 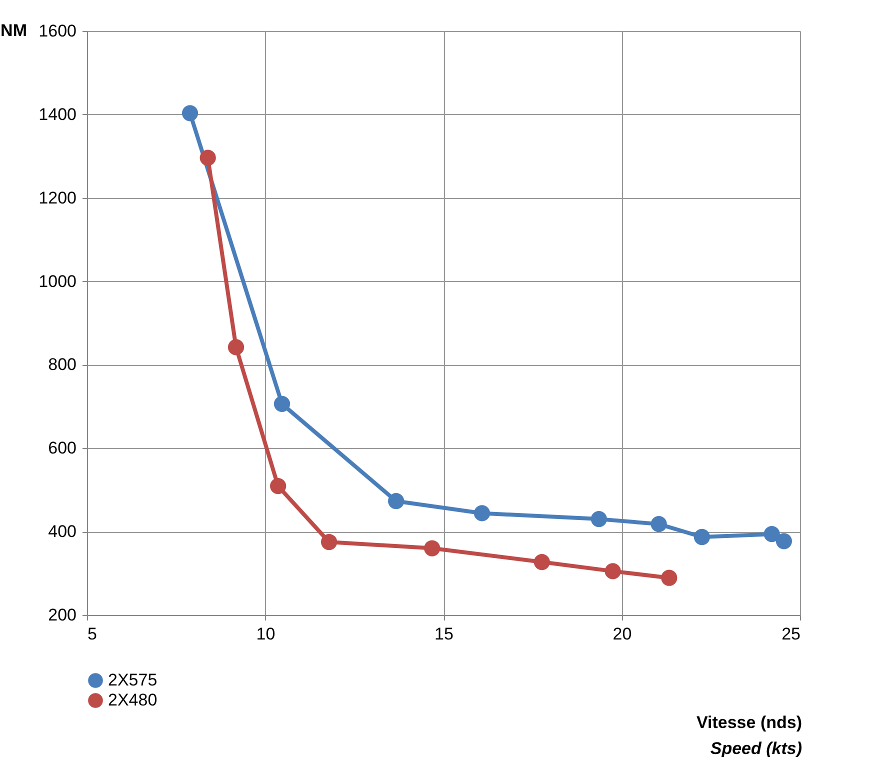 I want to click on y-tick-label: 400, so click(x=62, y=532).